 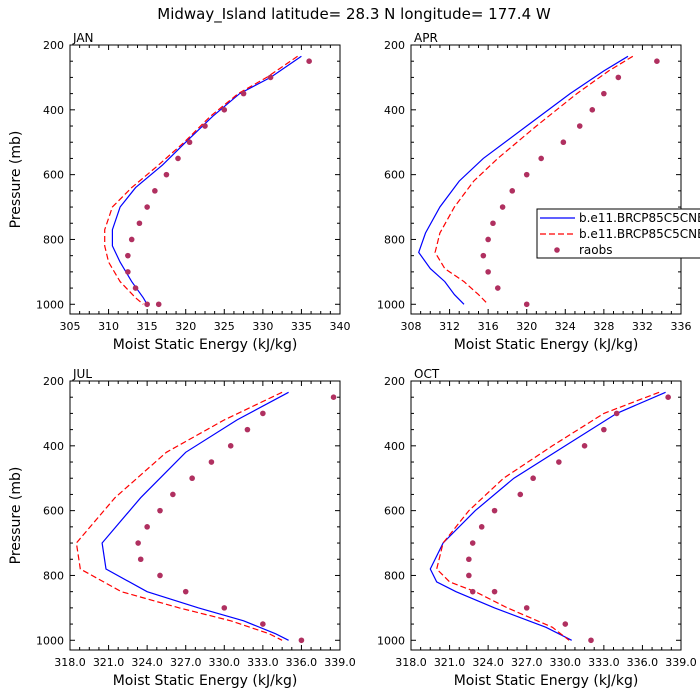 What do you see at coordinates (639, 234) in the screenshot?
I see `legend-label: b.e11.BRCP85C5CNBDRD.f09_g16.002` at bounding box center [639, 234].